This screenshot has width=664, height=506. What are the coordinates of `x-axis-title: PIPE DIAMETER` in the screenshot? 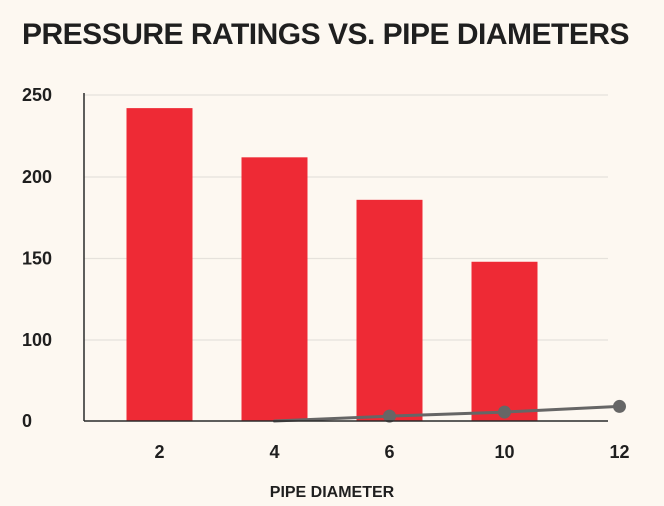 It's located at (332, 492).